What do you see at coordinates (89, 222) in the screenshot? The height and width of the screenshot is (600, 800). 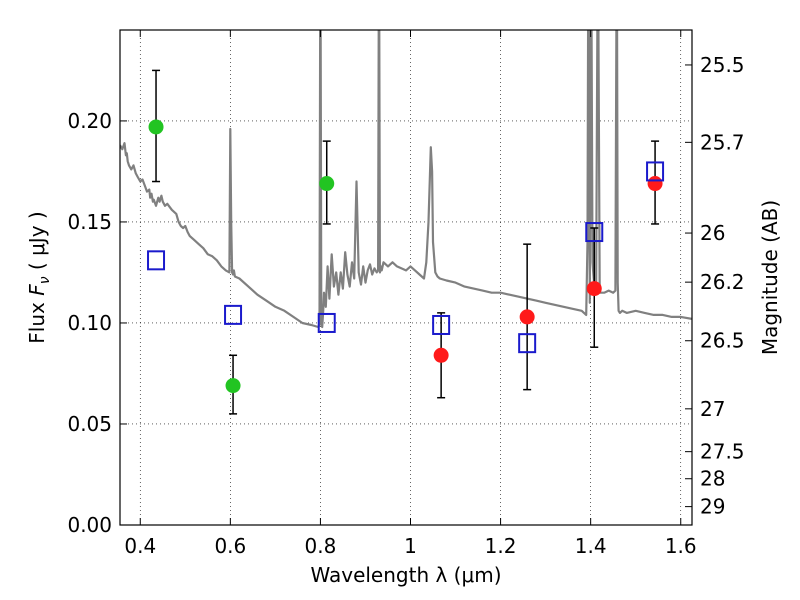 I see `y-tick-label: 0.15` at bounding box center [89, 222].